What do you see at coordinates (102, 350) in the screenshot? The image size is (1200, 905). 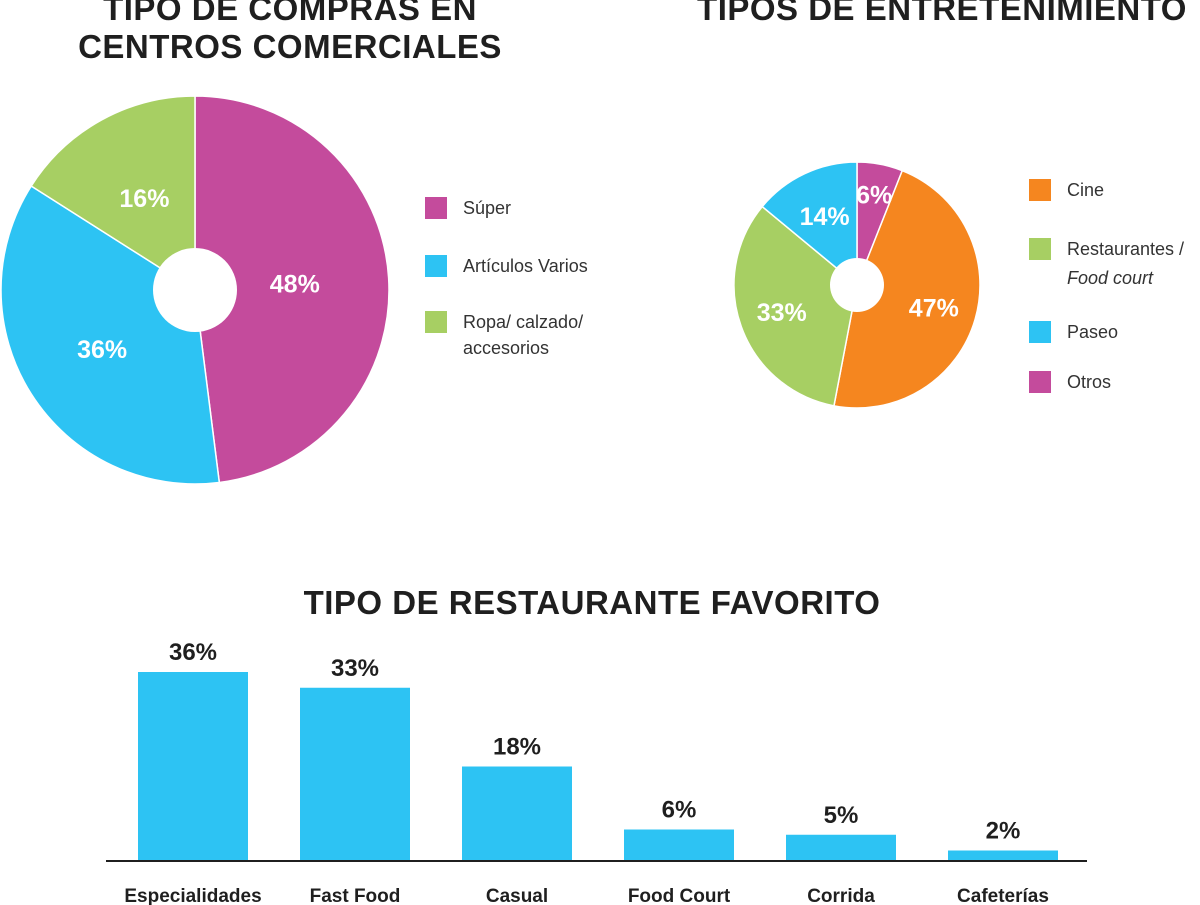 I see `pie1-label-articulos-varios: 36%` at bounding box center [102, 350].